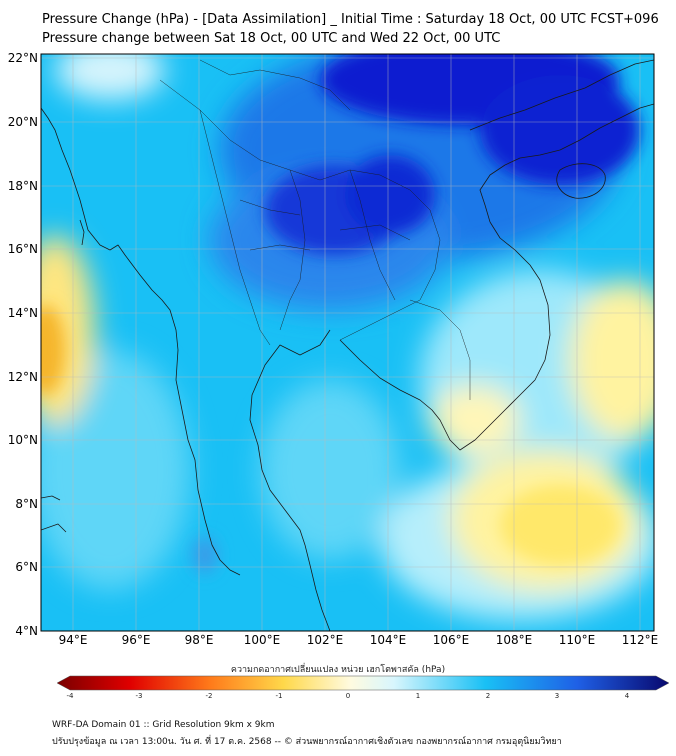 The image size is (676, 756). I want to click on colorbar-tick: 1, so click(418, 696).